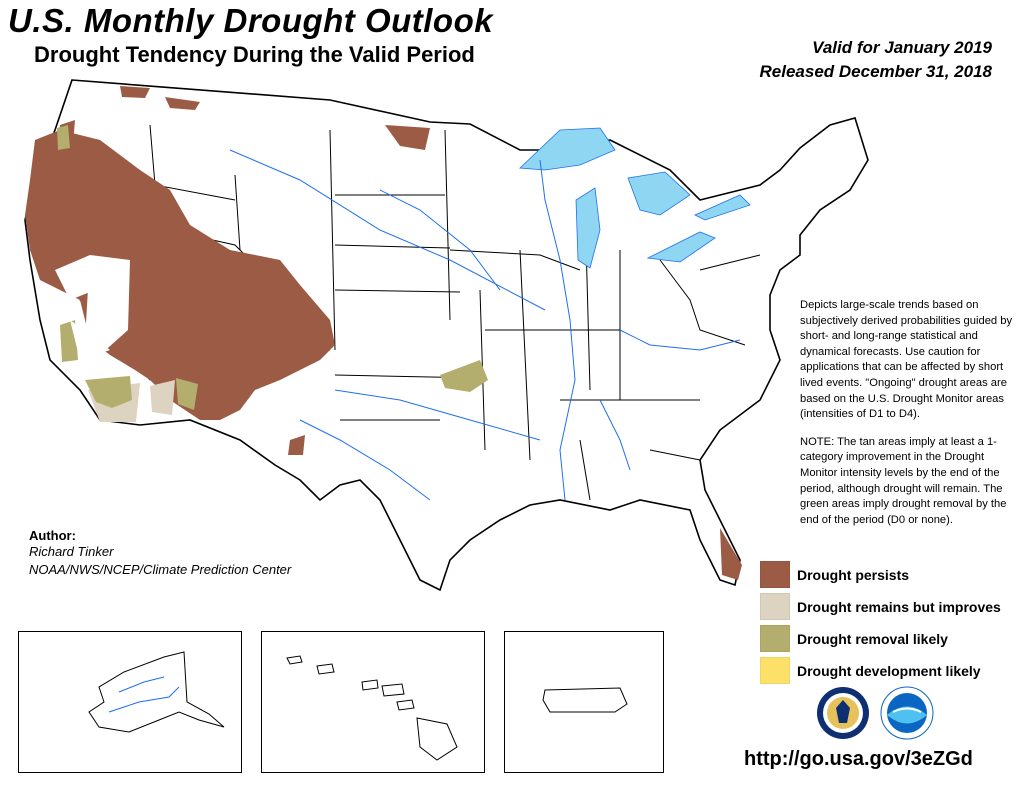 Image resolution: width=1024 pixels, height=791 pixels. I want to click on author-name: Richard Tinker, so click(71, 551).